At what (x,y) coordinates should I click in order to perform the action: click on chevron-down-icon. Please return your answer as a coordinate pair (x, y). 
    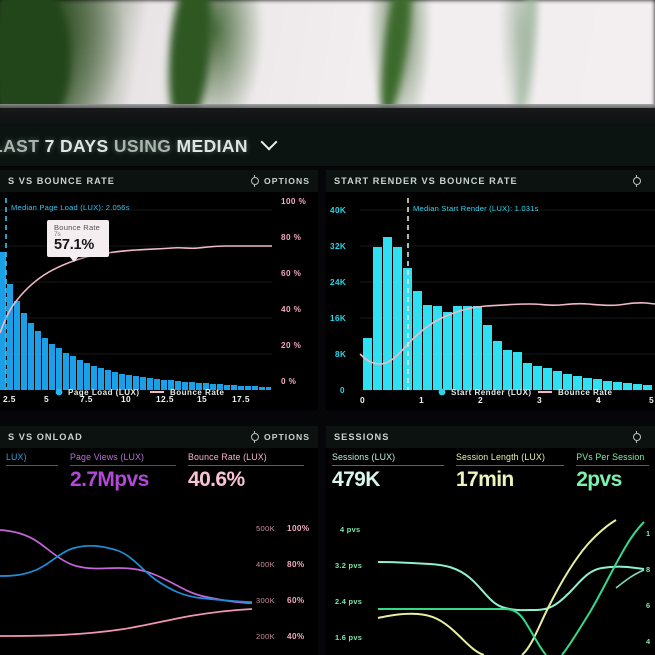
    Looking at the image, I should click on (269, 142).